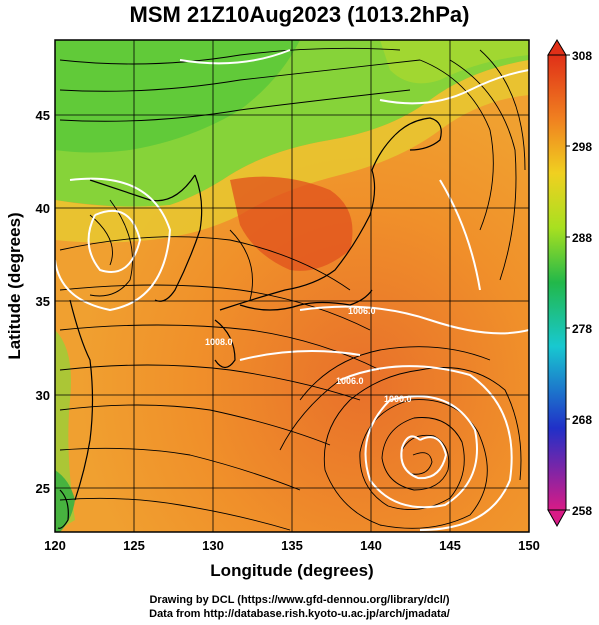 The height and width of the screenshot is (625, 599). Describe the element at coordinates (529, 545) in the screenshot. I see `x-tick-label: 150` at that location.